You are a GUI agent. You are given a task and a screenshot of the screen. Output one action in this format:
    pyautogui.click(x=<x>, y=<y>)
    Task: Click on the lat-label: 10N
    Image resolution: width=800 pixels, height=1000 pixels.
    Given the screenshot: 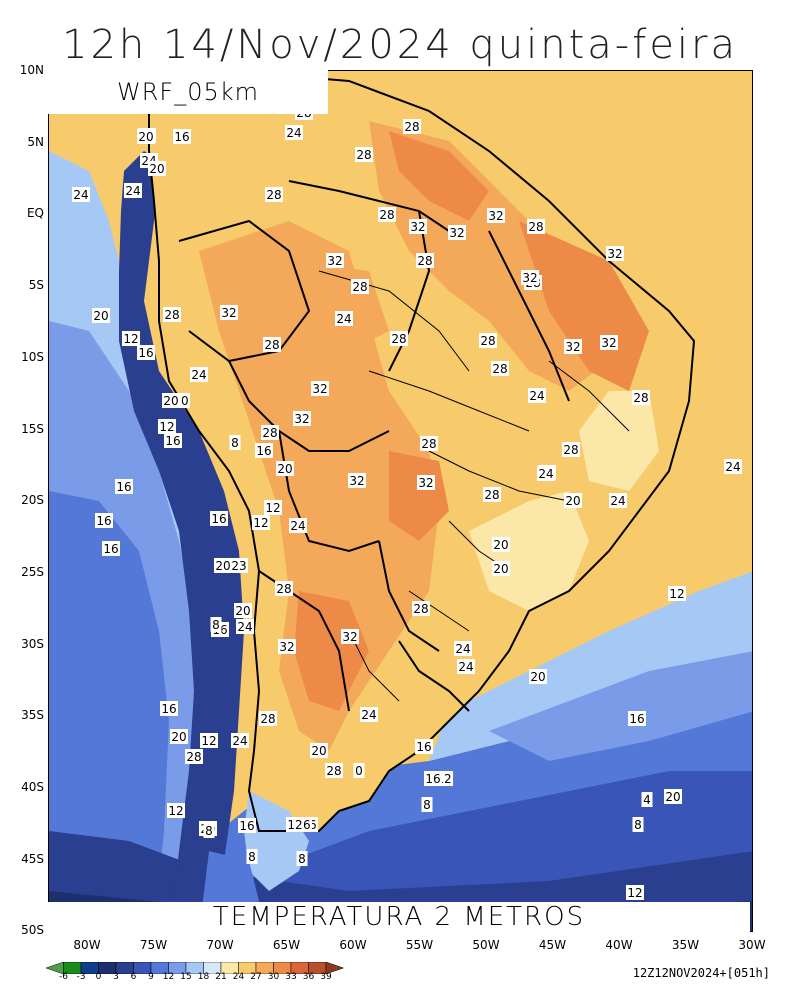 What is the action you would take?
    pyautogui.click(x=31, y=70)
    